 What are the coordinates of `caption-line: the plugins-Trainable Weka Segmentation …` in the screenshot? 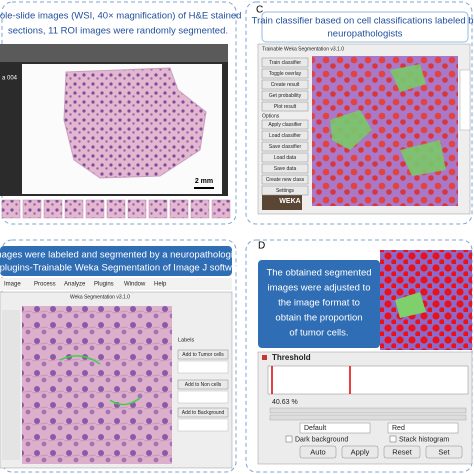 It's located at (124, 268).